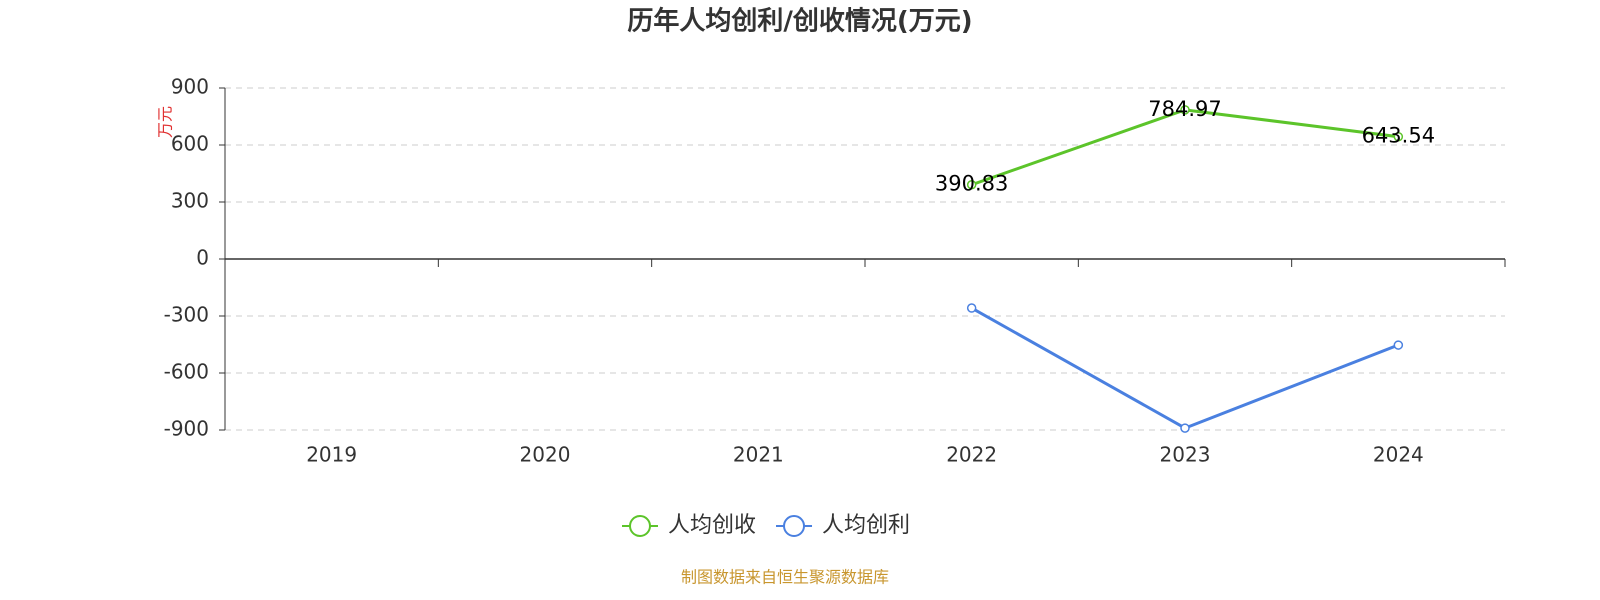 The height and width of the screenshot is (600, 1600). What do you see at coordinates (190, 87) in the screenshot?
I see `y-tick-label: 900` at bounding box center [190, 87].